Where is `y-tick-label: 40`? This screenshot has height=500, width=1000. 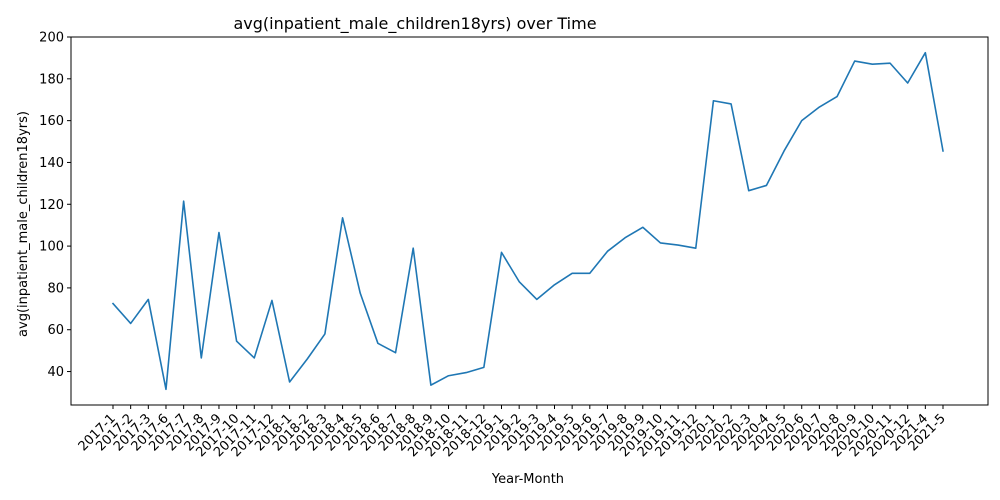
y-tick-label: 40 is located at coordinates (55, 372).